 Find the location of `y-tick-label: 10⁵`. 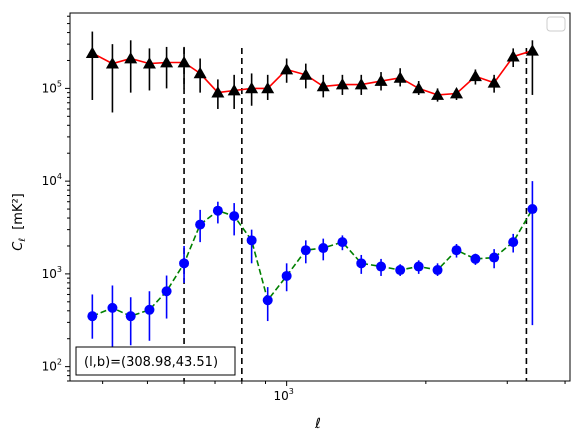

y-tick-label: 10⁵ is located at coordinates (52, 87).